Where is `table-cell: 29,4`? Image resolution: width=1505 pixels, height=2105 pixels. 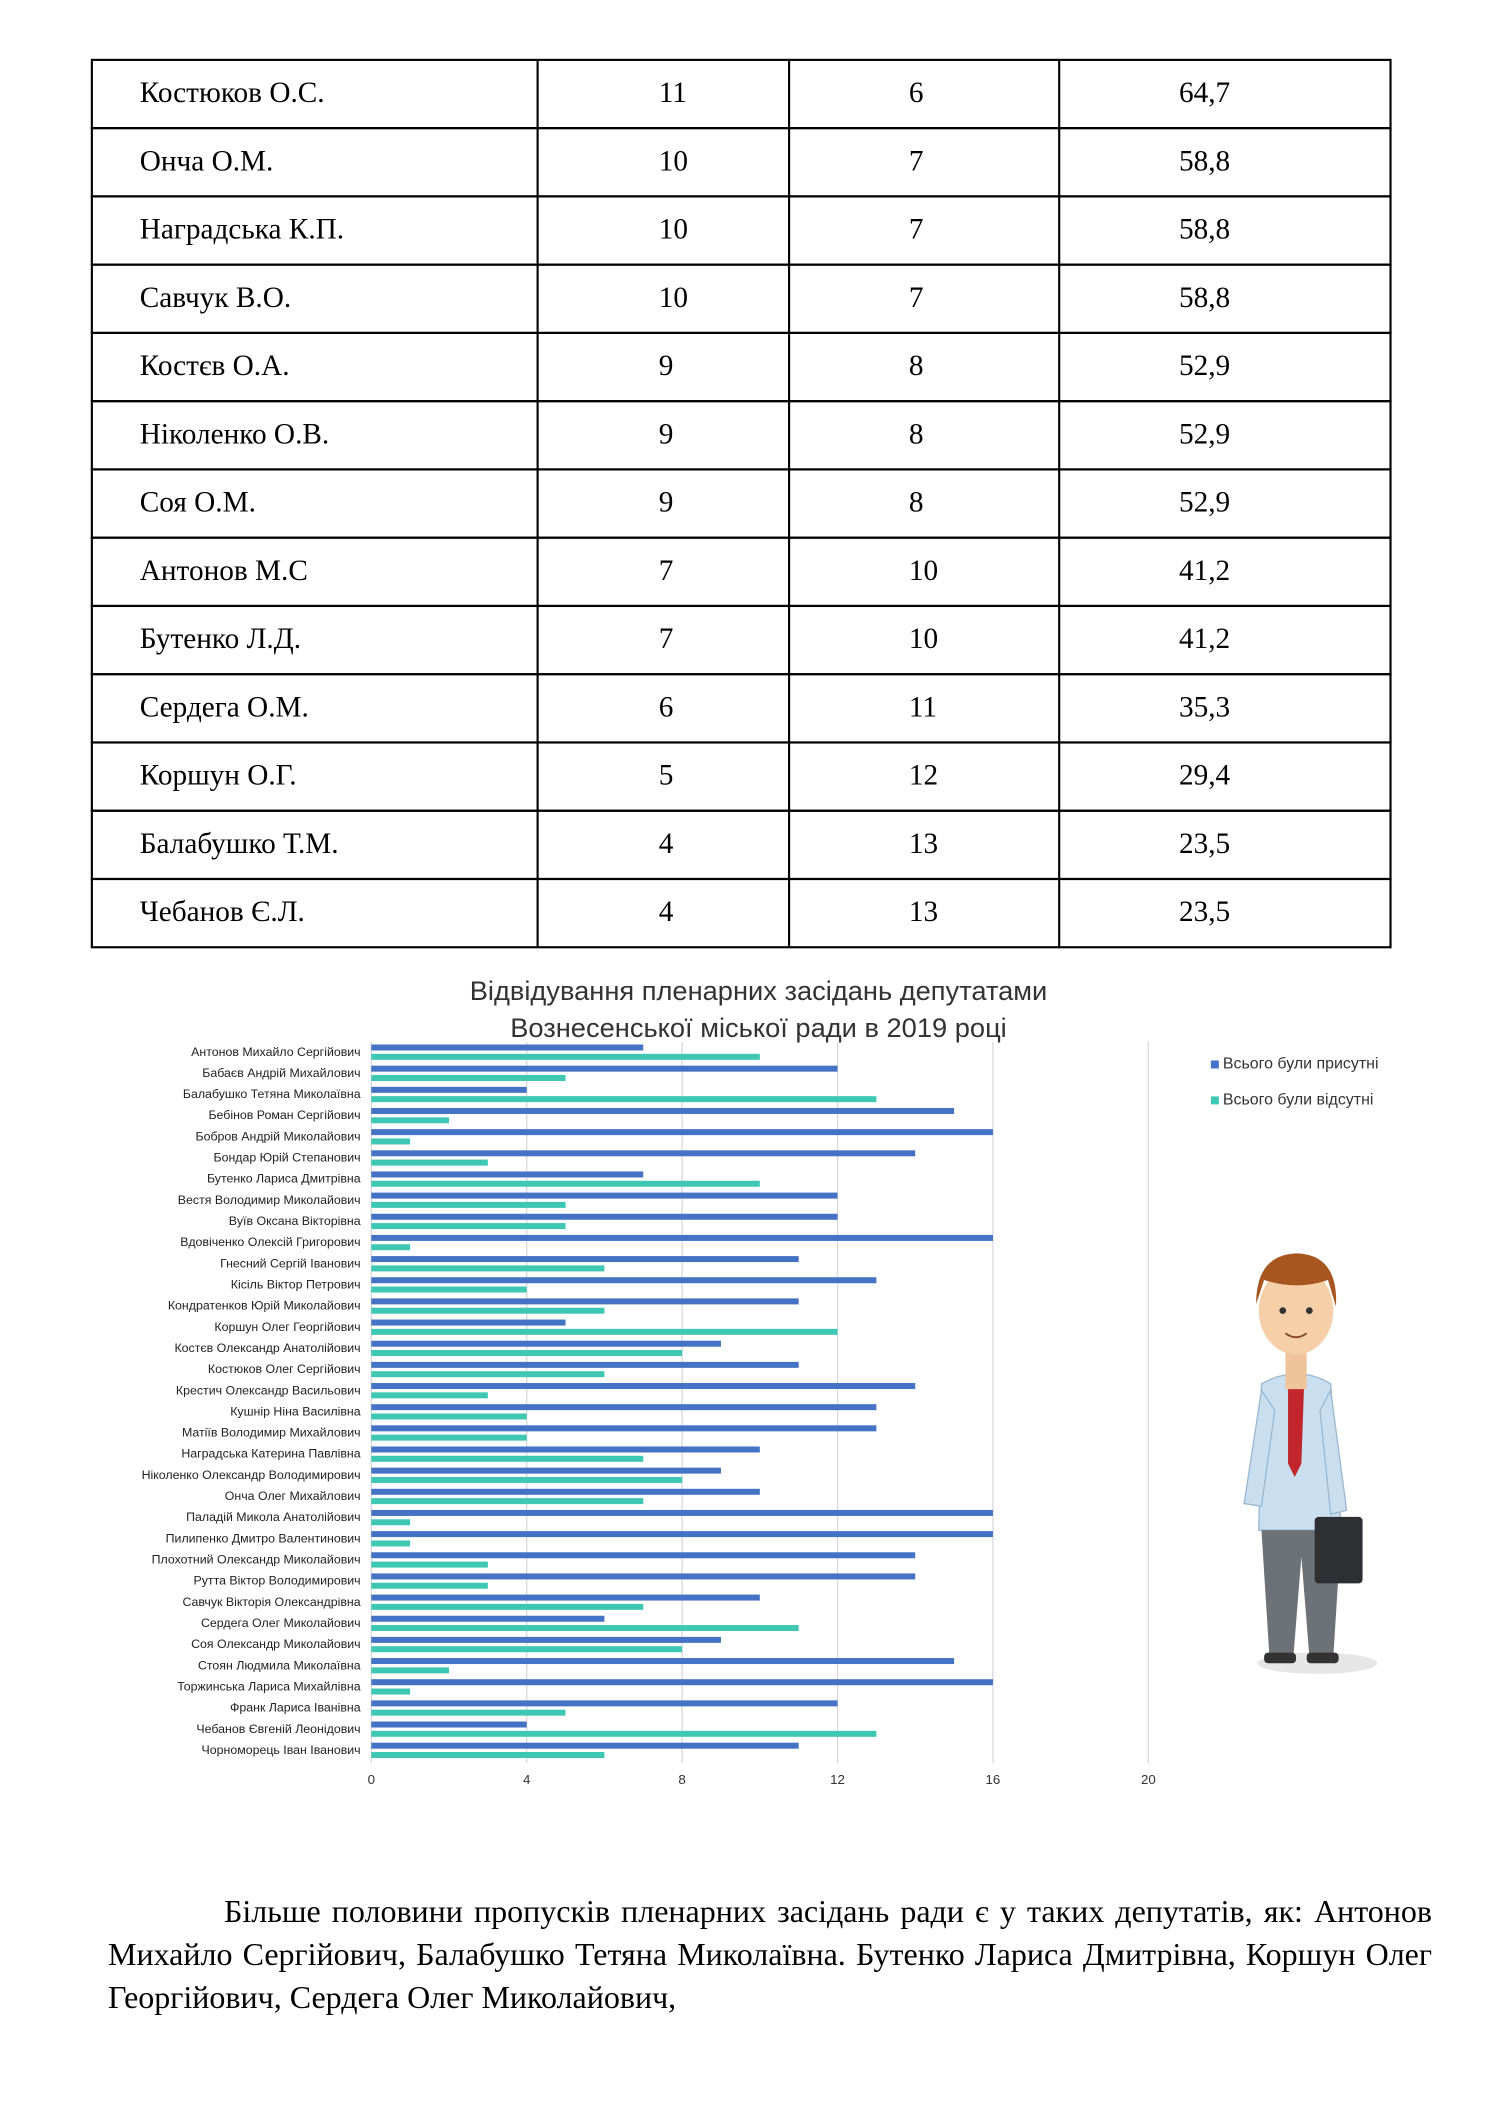
table-cell: 29,4 is located at coordinates (1205, 776).